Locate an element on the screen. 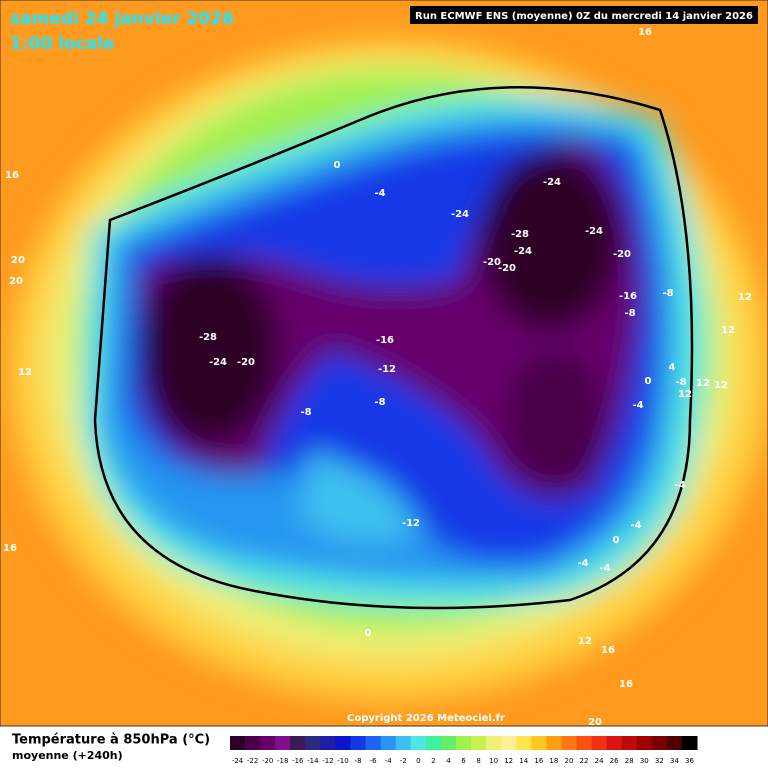 The height and width of the screenshot is (772, 768). colorbar-label: -20 is located at coordinates (267, 761).